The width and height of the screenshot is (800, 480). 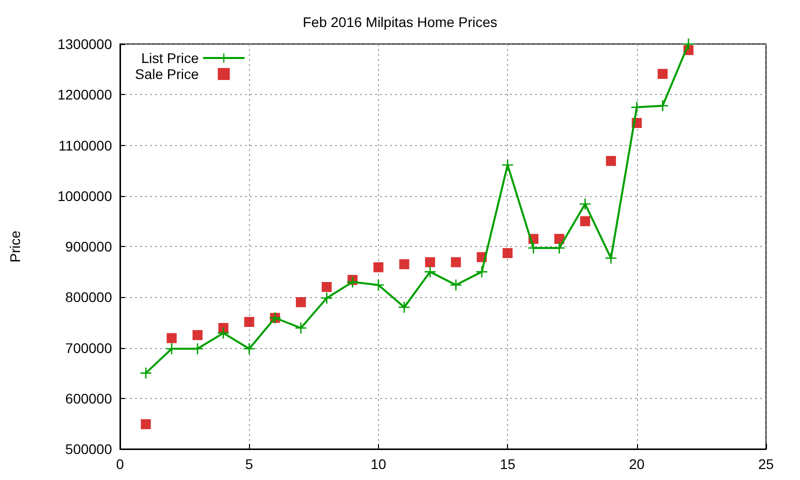 I want to click on y-tick-label: 800000, so click(x=88, y=297).